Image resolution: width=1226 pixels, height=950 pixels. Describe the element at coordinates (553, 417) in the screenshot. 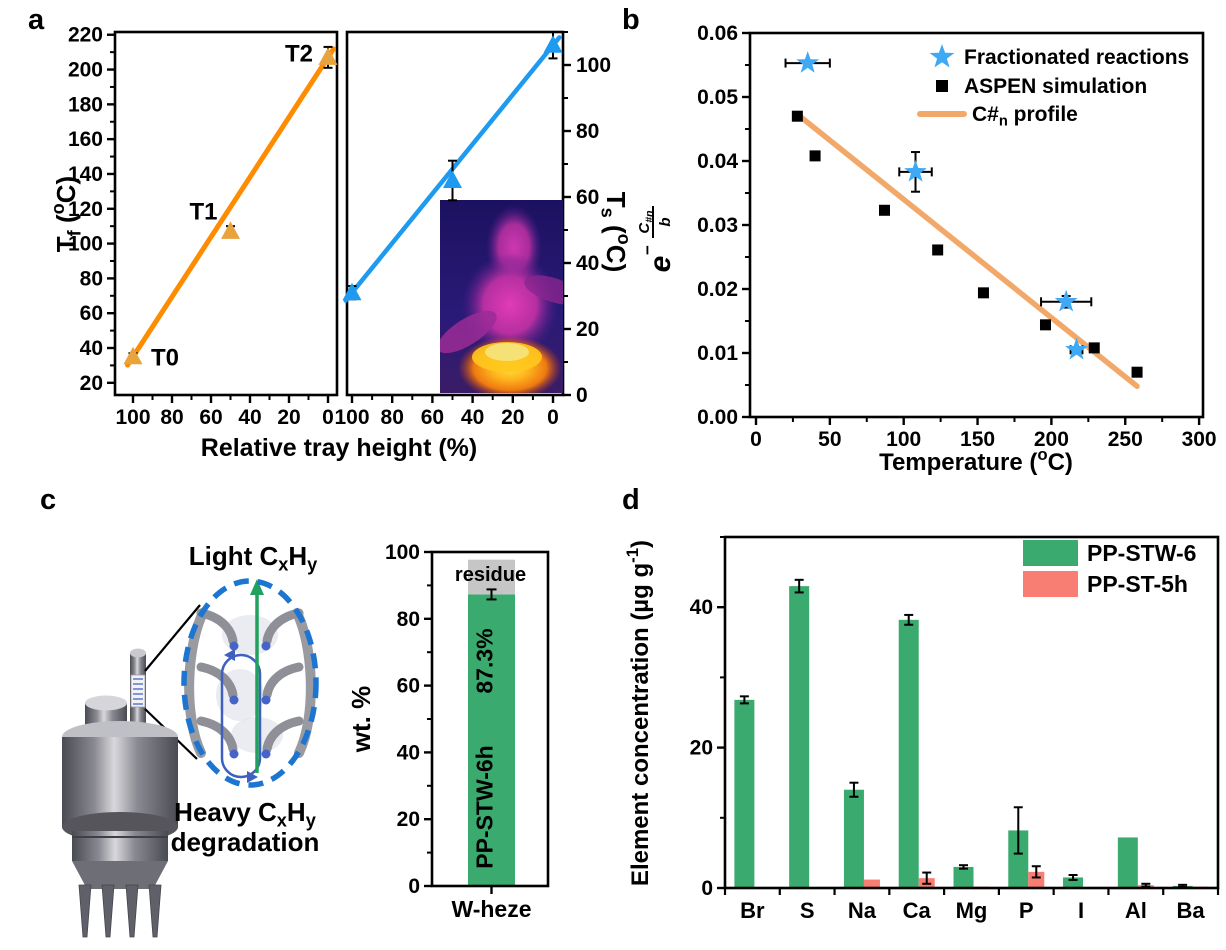

I see `x-tick-label: 0` at that location.